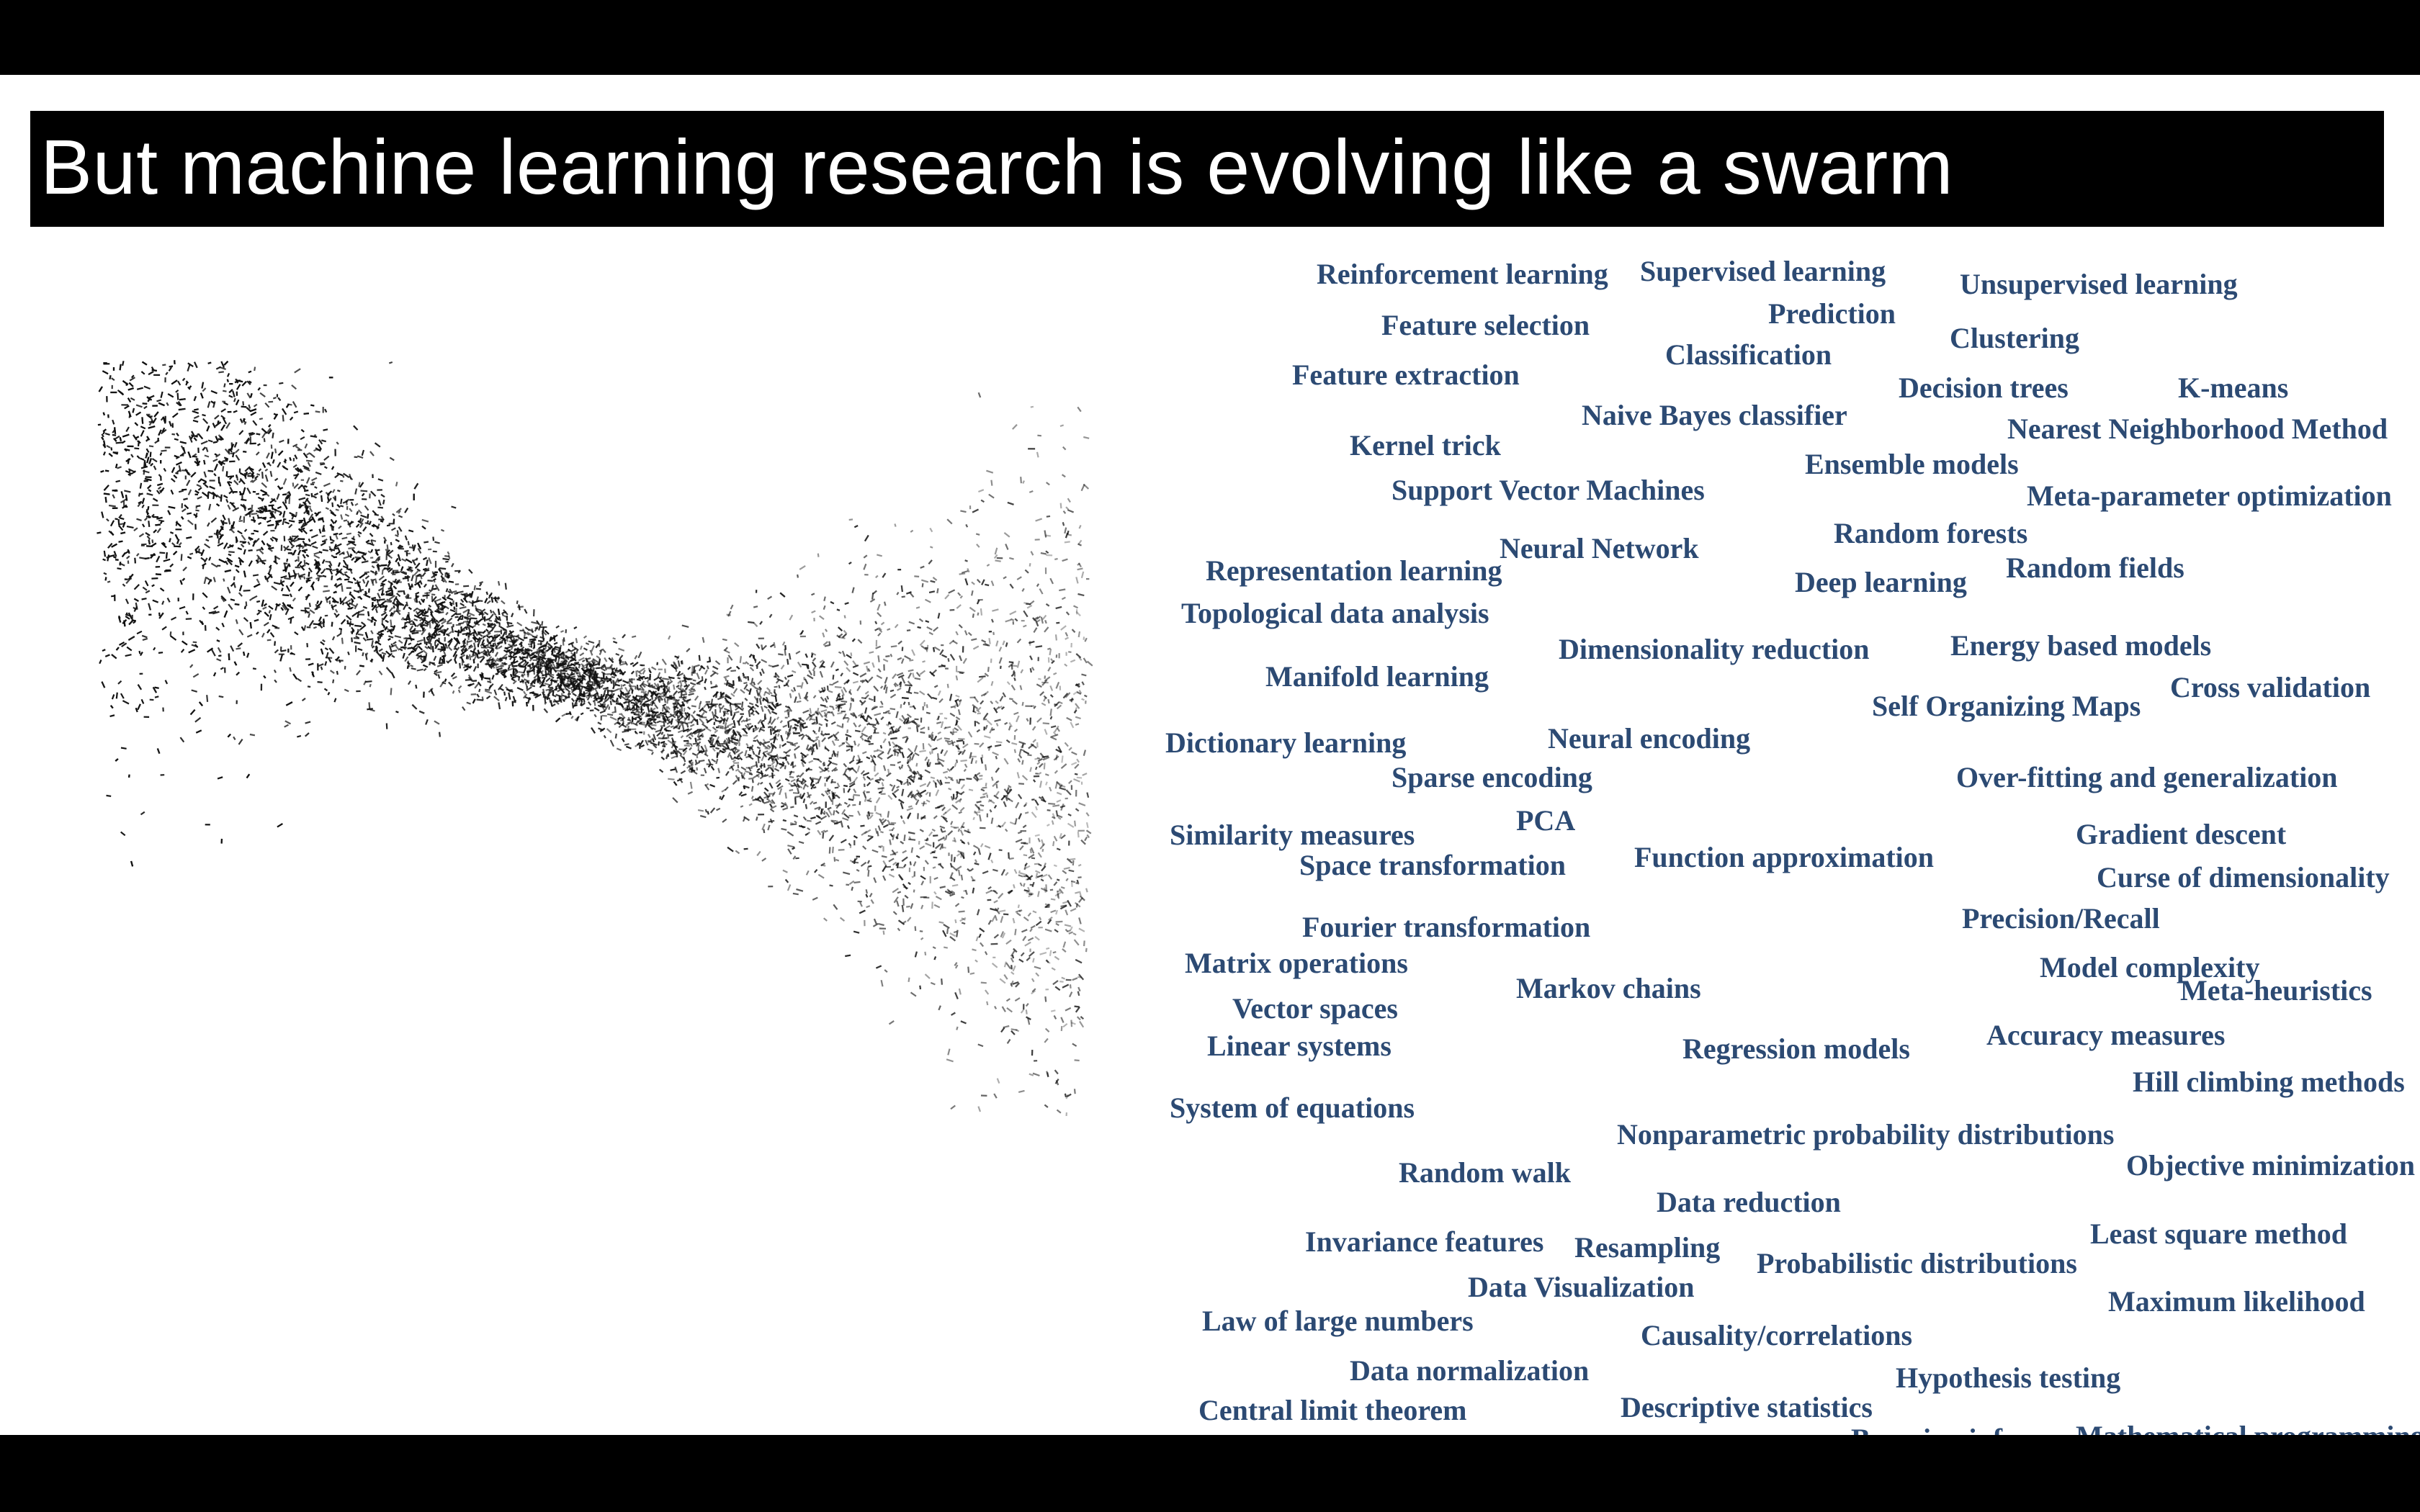 The height and width of the screenshot is (1512, 2420). Describe the element at coordinates (1784, 857) in the screenshot. I see `term-function-approximation: Function approximation` at that location.